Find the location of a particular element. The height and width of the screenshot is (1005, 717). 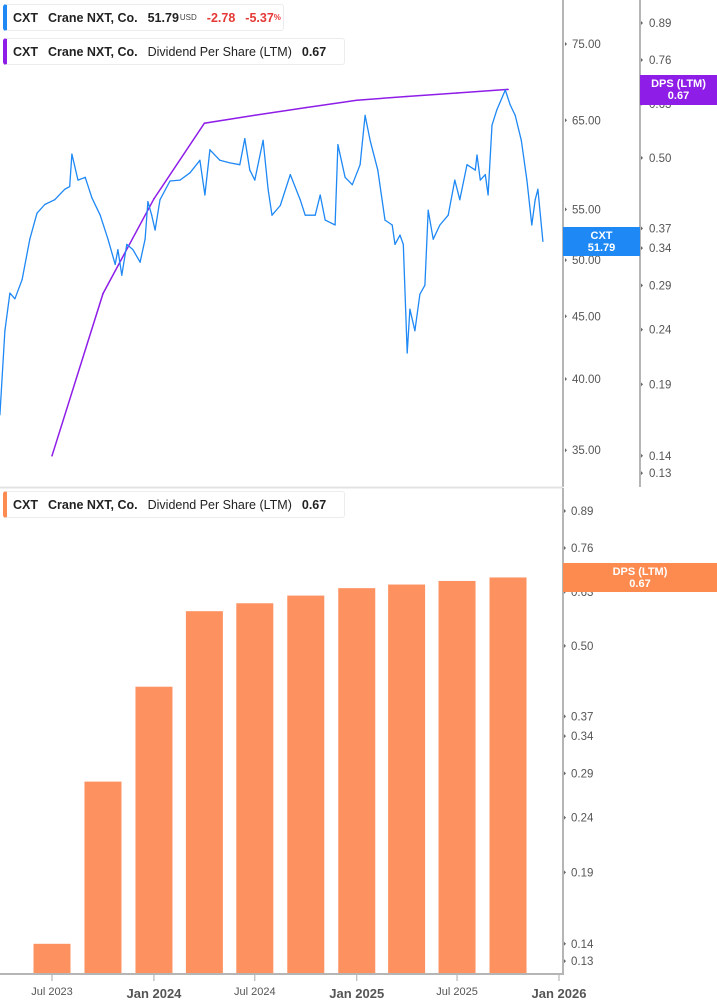

price-tick-label: 45.00 is located at coordinates (586, 317).